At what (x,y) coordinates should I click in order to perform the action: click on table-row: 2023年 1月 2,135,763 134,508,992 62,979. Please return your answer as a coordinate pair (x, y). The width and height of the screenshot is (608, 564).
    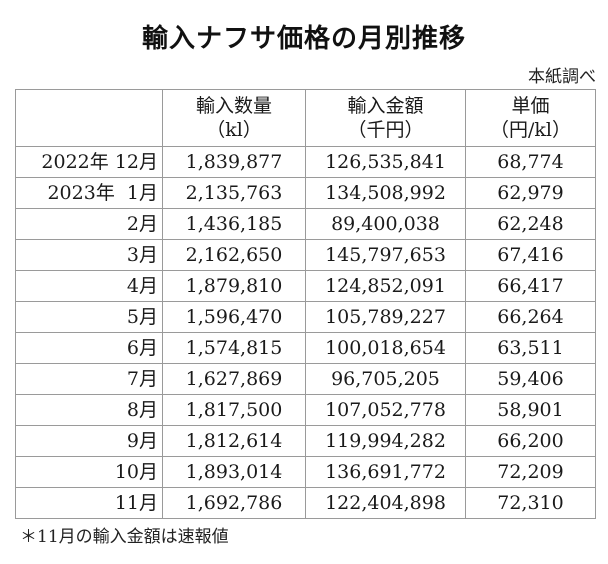
    Looking at the image, I should click on (305, 193).